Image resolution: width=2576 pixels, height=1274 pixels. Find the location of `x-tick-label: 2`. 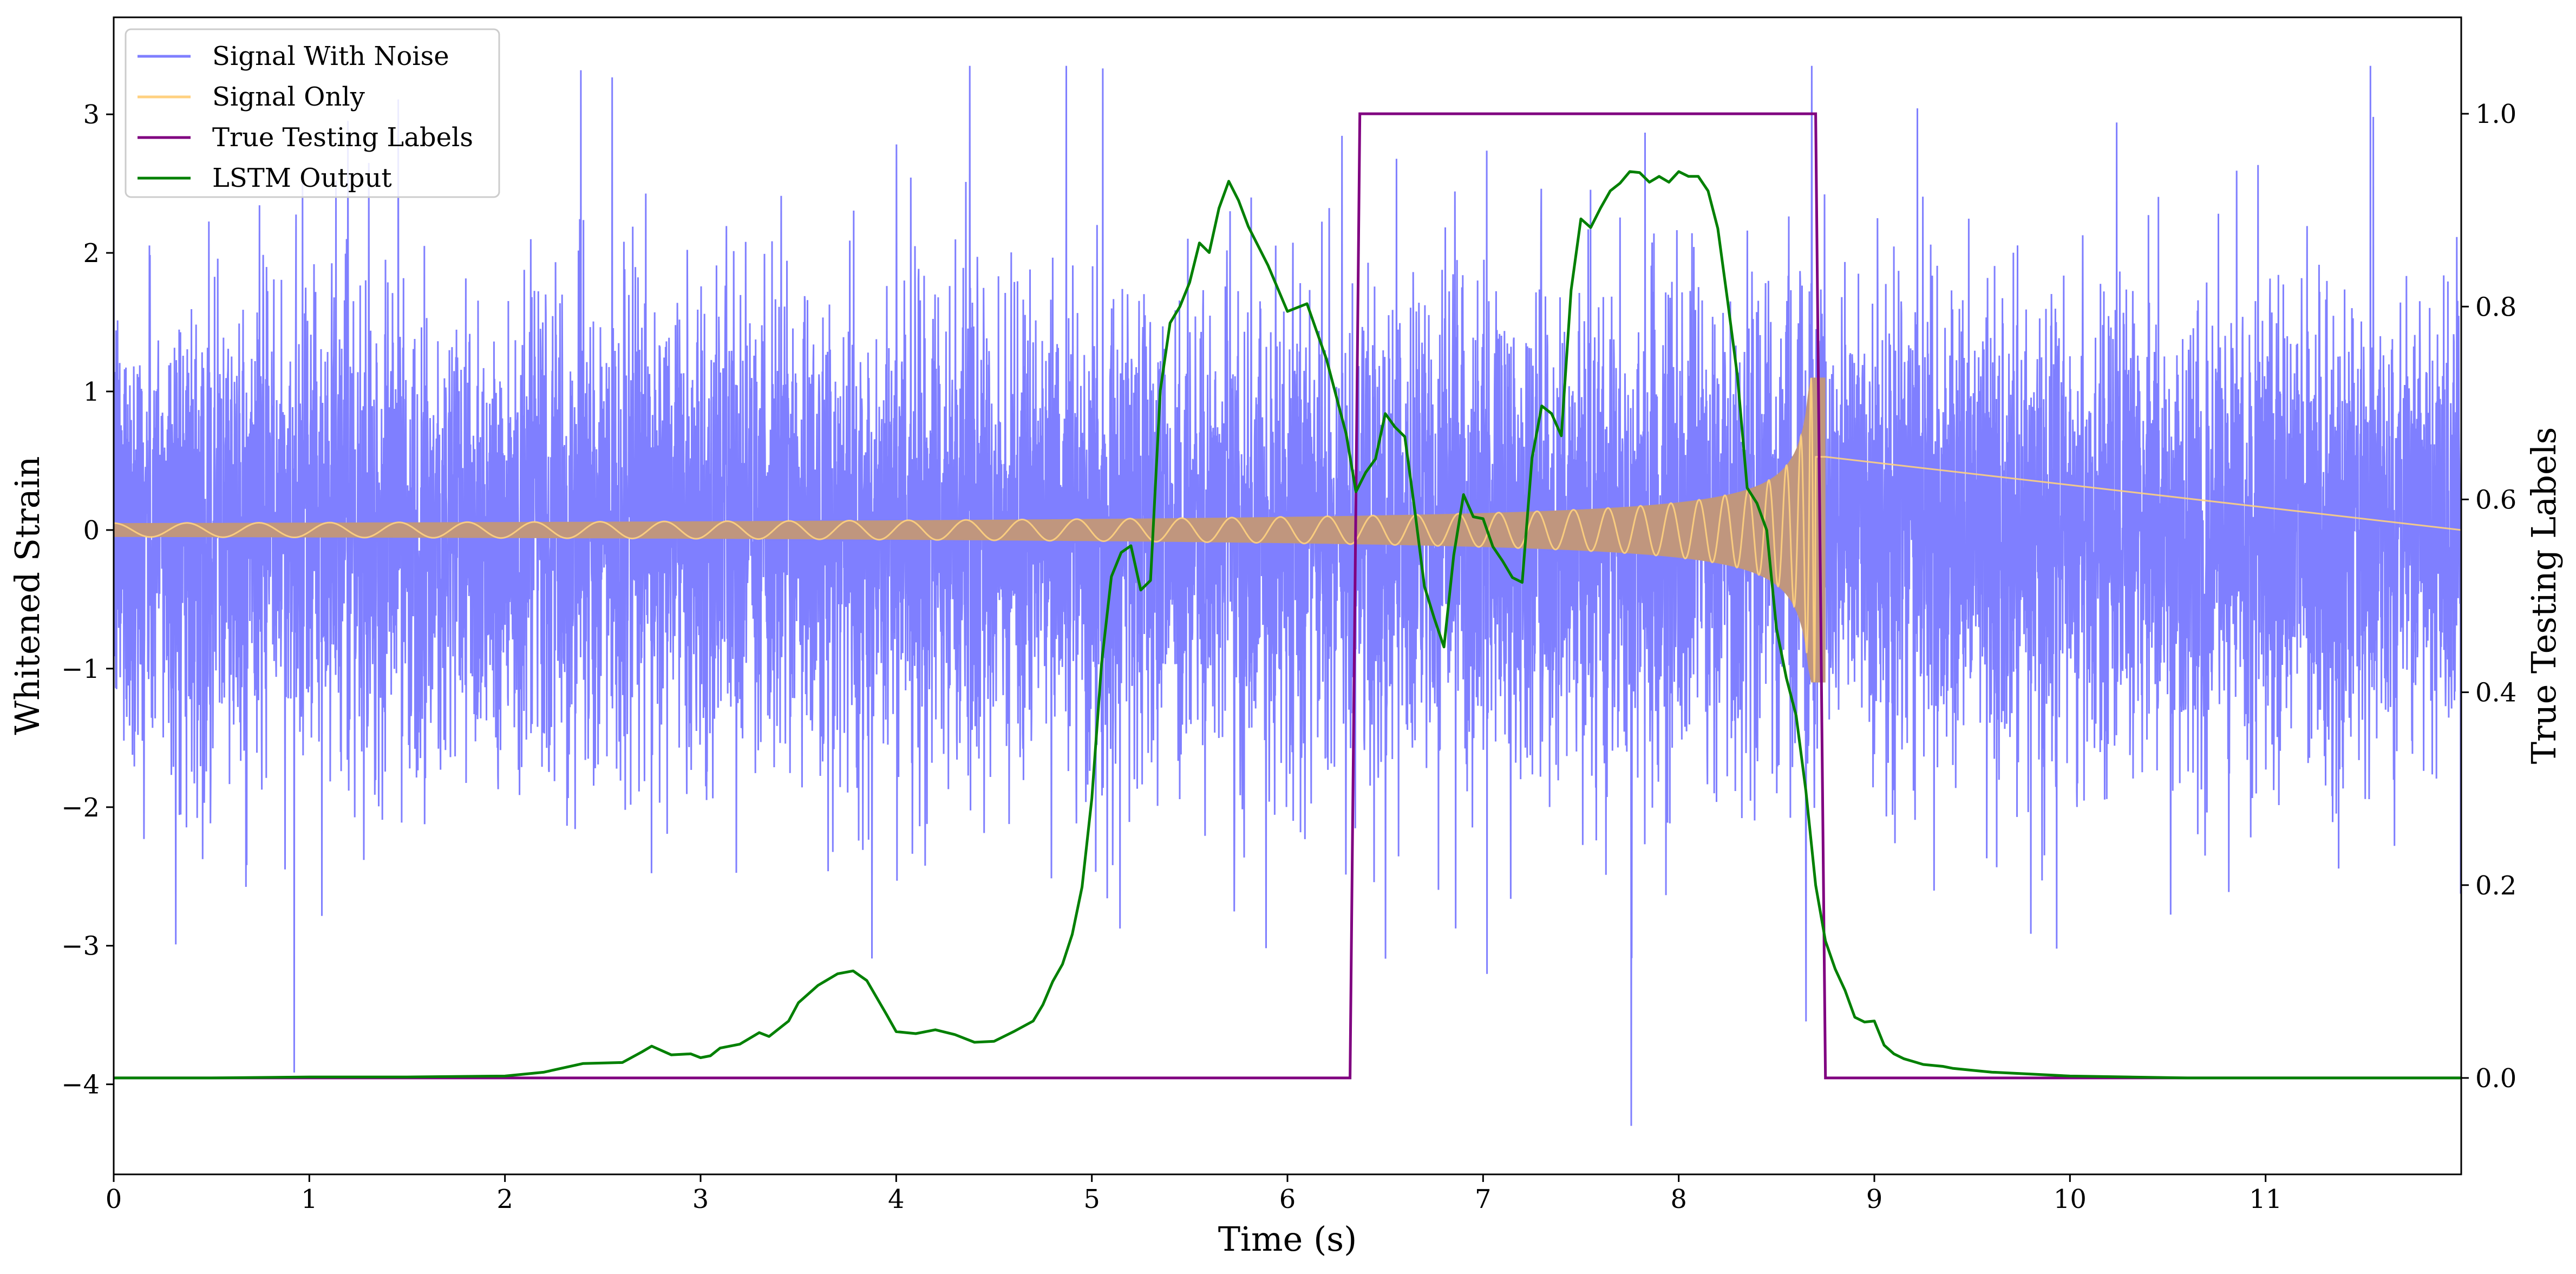

x-tick-label: 2 is located at coordinates (505, 1199).